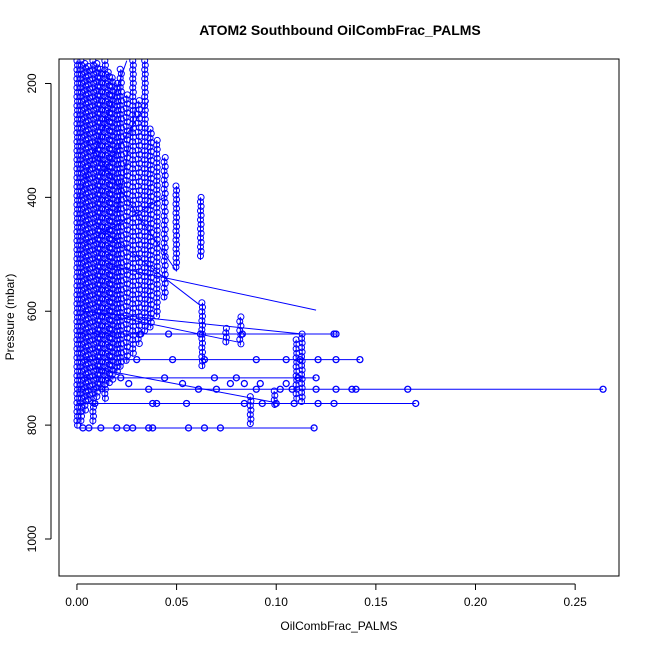 The height and width of the screenshot is (650, 650). Describe the element at coordinates (124, 220) in the screenshot. I see `series-line` at that location.